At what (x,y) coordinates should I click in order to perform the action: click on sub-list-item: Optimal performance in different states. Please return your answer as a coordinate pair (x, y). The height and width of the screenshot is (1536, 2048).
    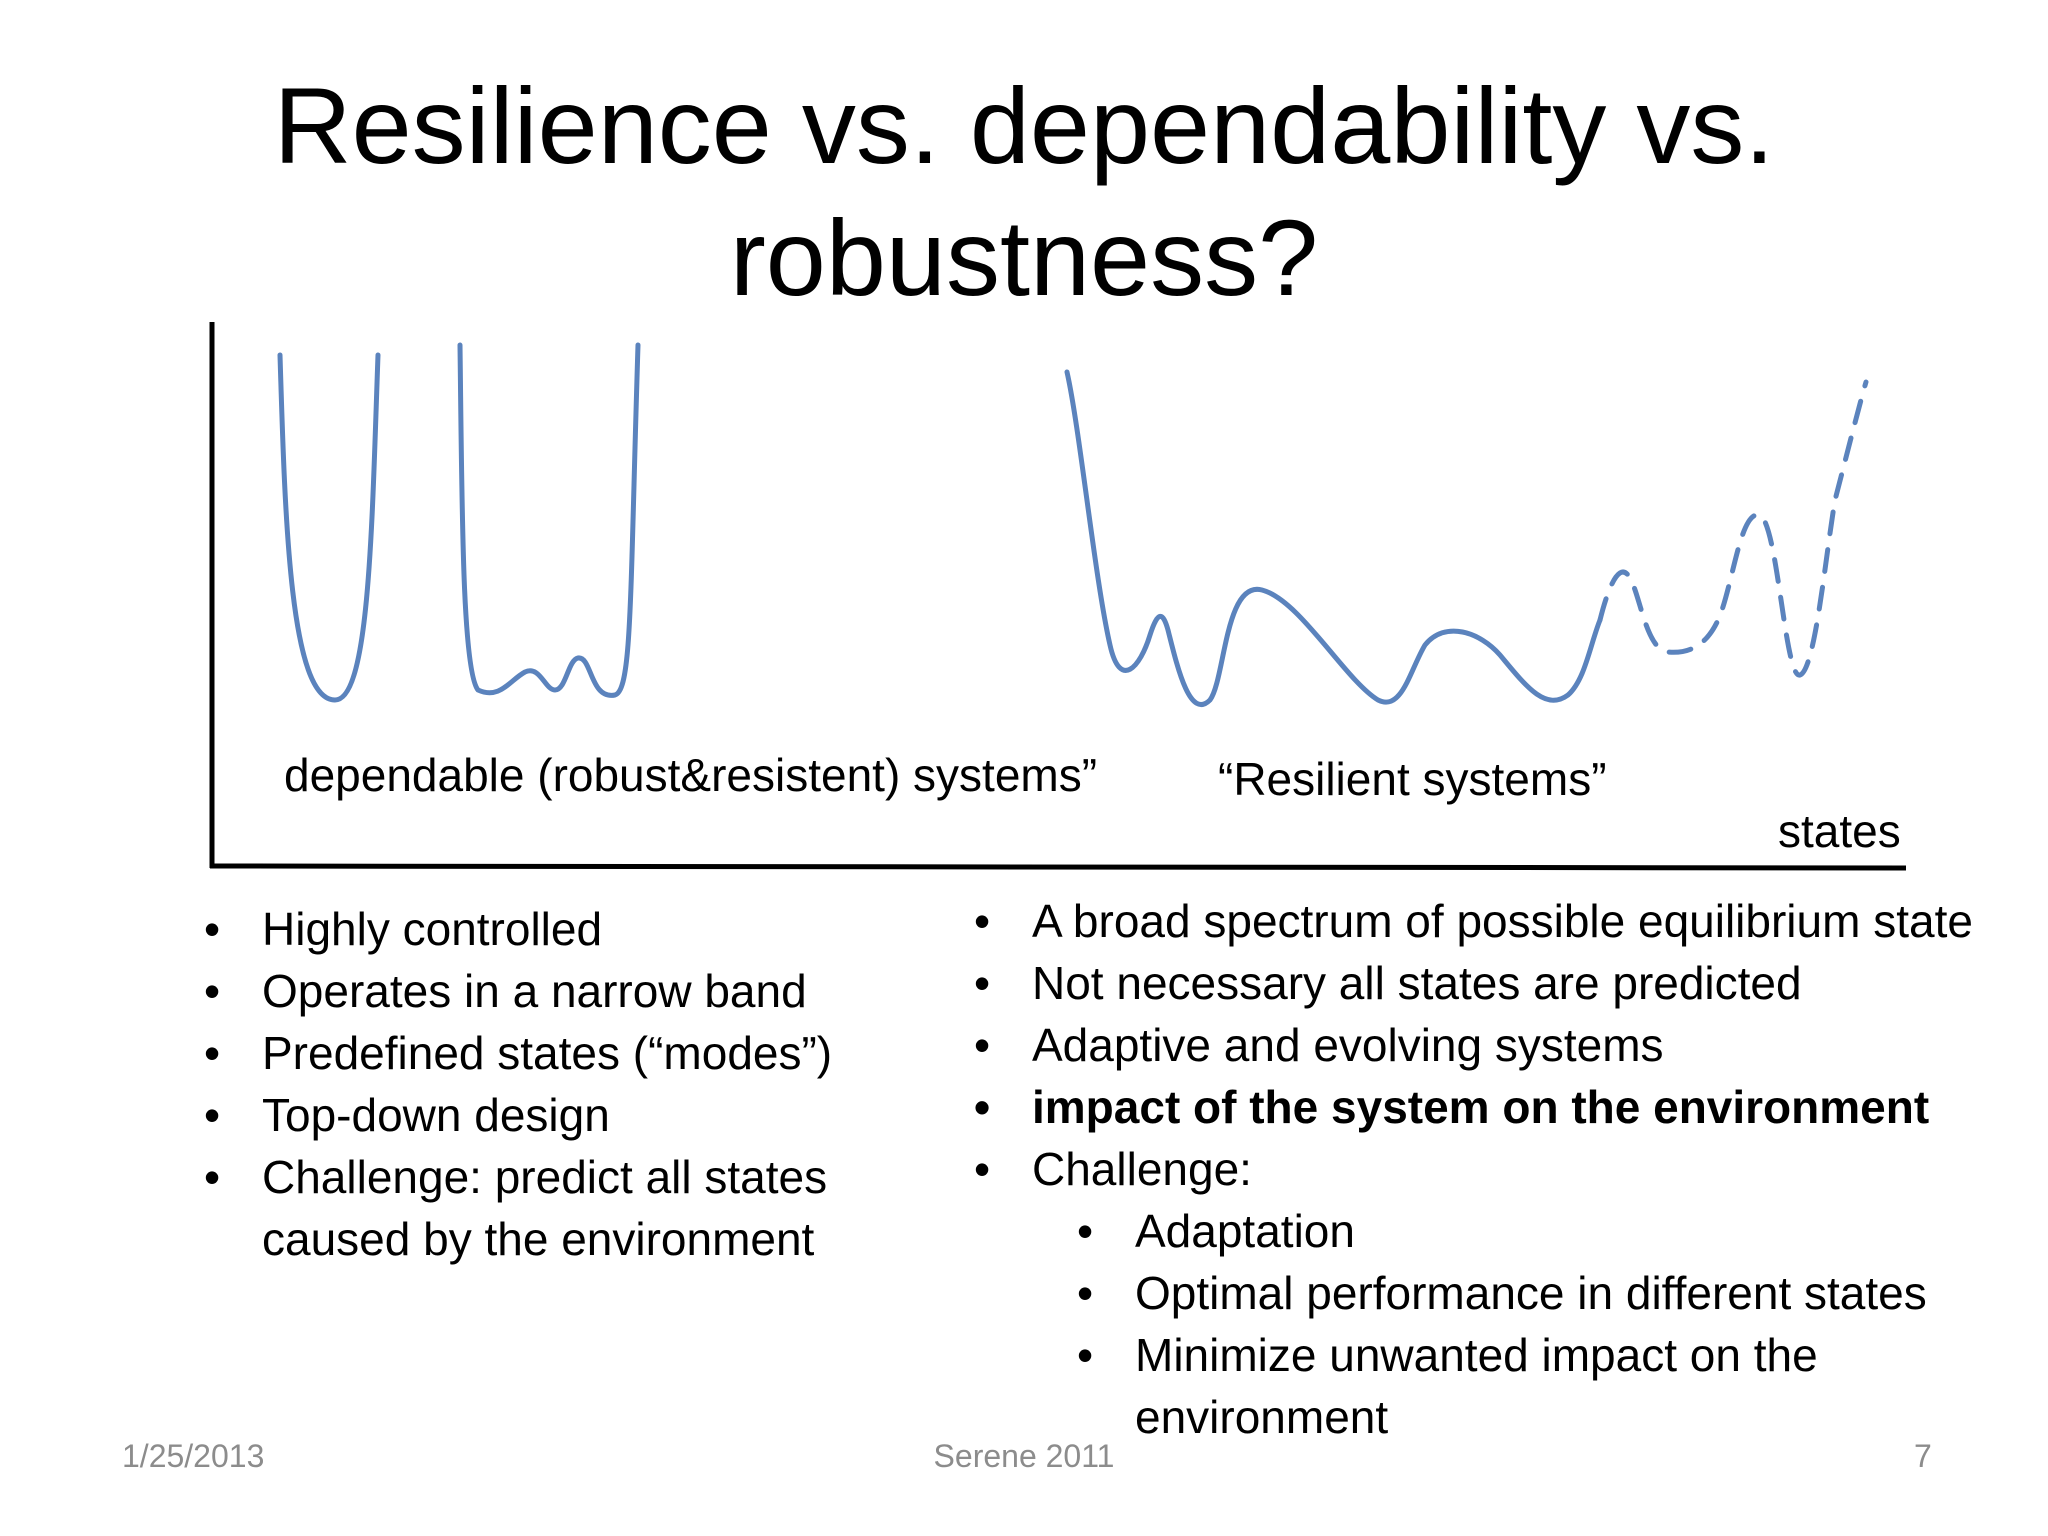
    Looking at the image, I should click on (1527, 1293).